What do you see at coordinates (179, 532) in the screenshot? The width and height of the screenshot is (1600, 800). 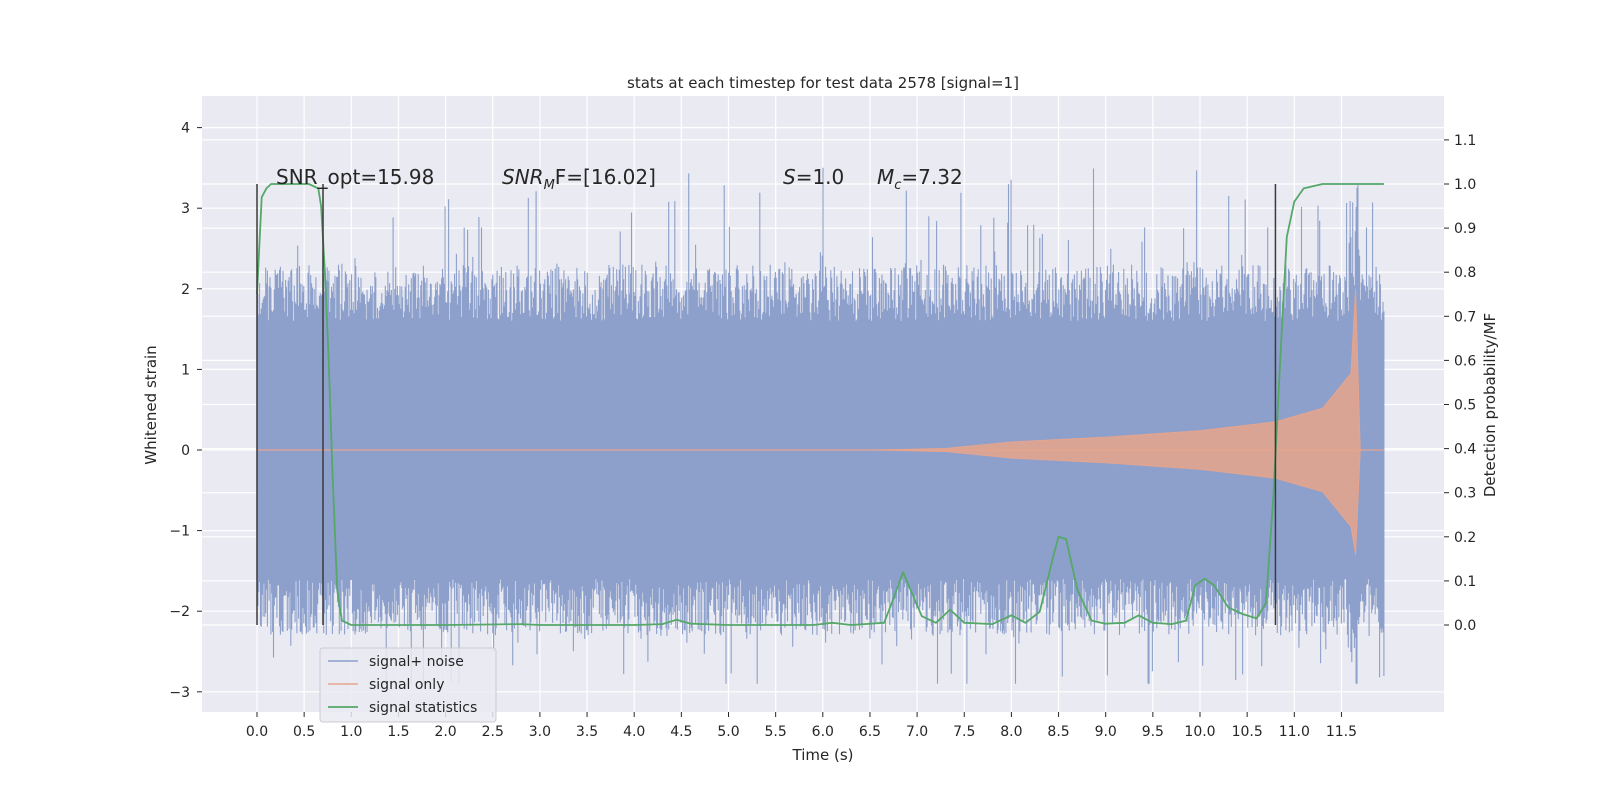 I see `y-tick-label: −1` at bounding box center [179, 532].